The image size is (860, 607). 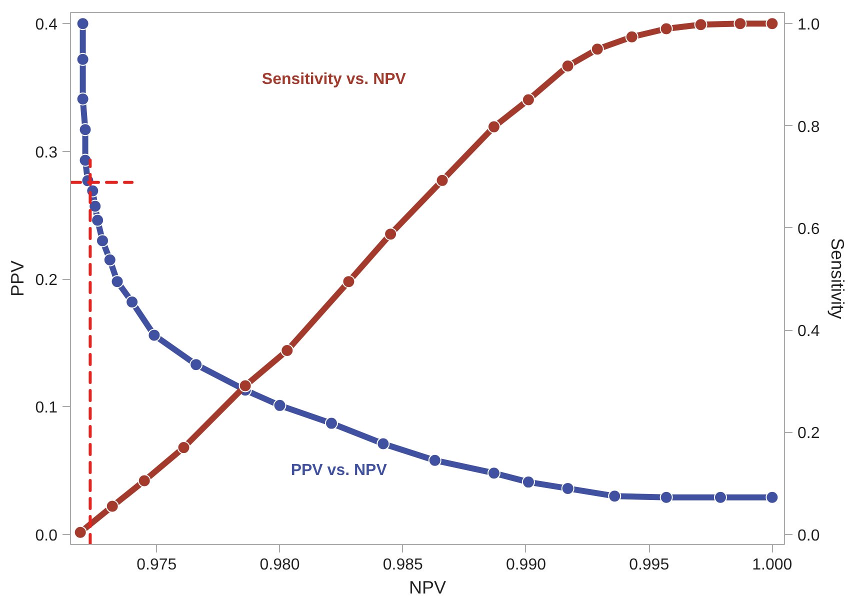 I want to click on y-tick-label: 0.2, so click(x=46, y=281).